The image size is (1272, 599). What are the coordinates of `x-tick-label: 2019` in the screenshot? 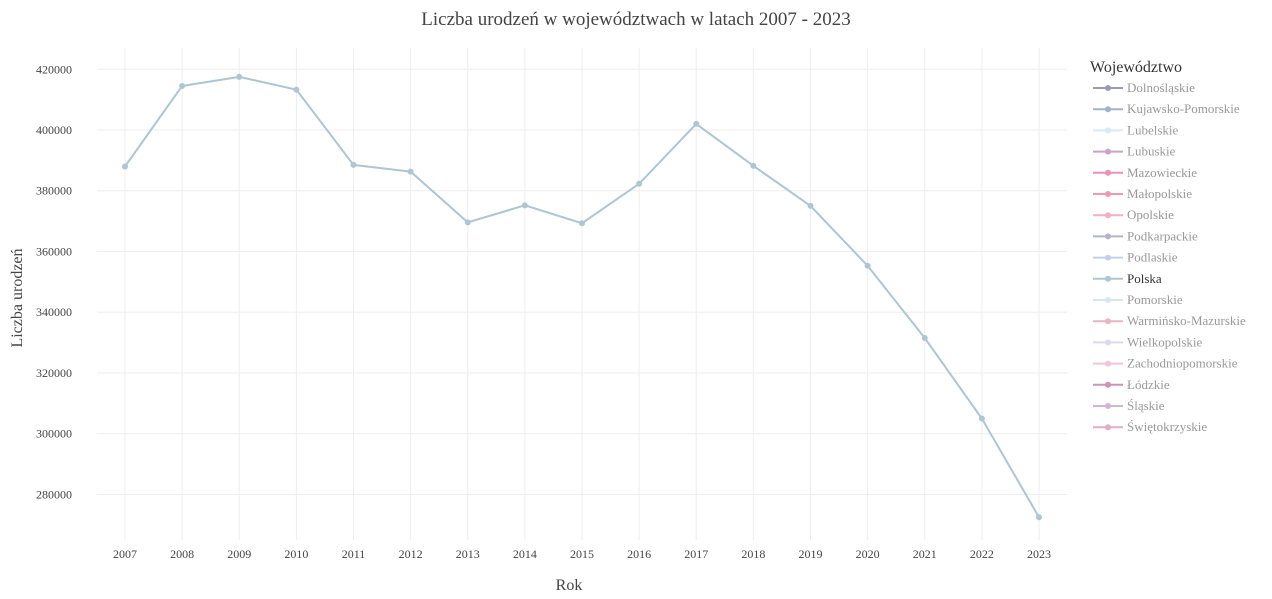 It's located at (811, 554).